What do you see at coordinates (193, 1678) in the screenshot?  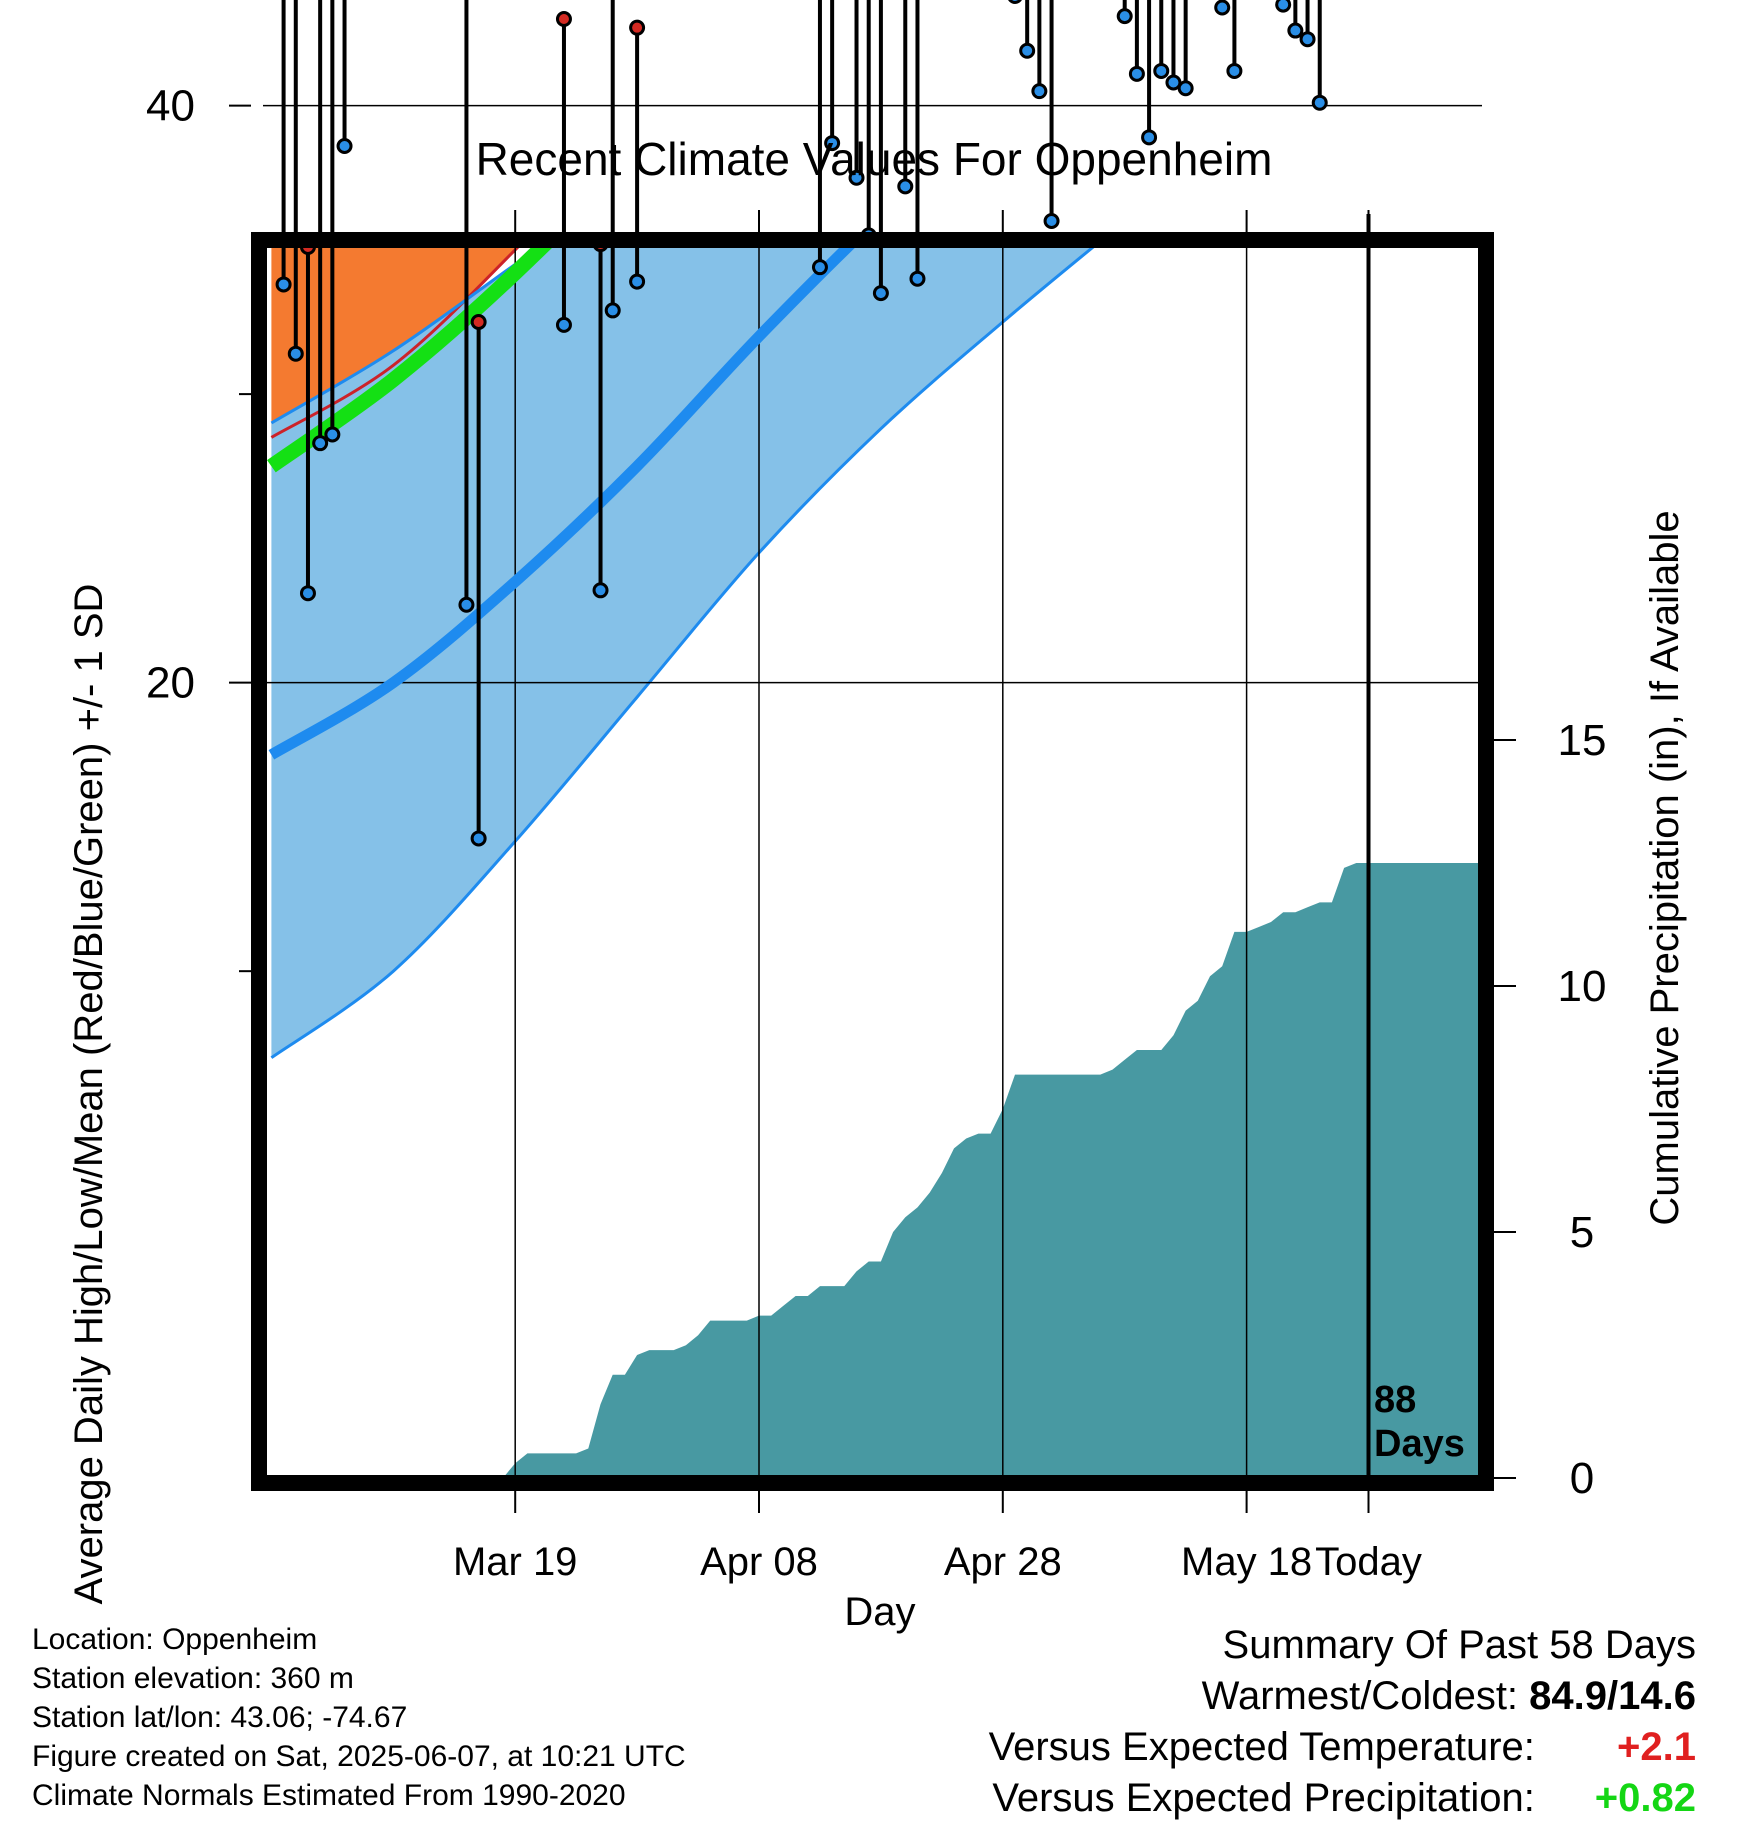 I see `station-elevation: Station elevation: 360 m` at bounding box center [193, 1678].